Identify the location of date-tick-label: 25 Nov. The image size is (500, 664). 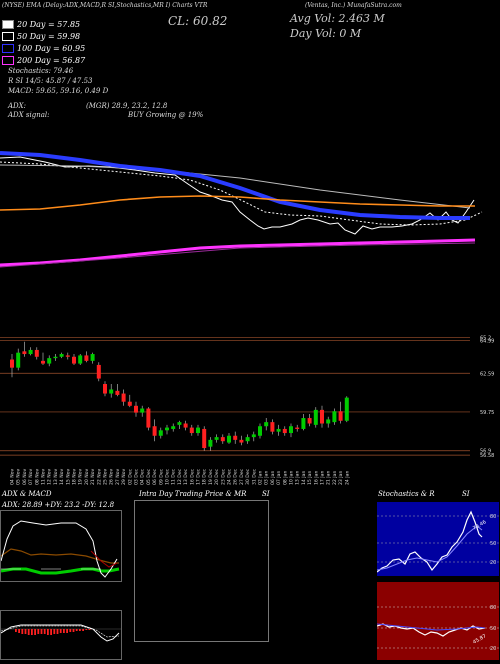
(106, 476).